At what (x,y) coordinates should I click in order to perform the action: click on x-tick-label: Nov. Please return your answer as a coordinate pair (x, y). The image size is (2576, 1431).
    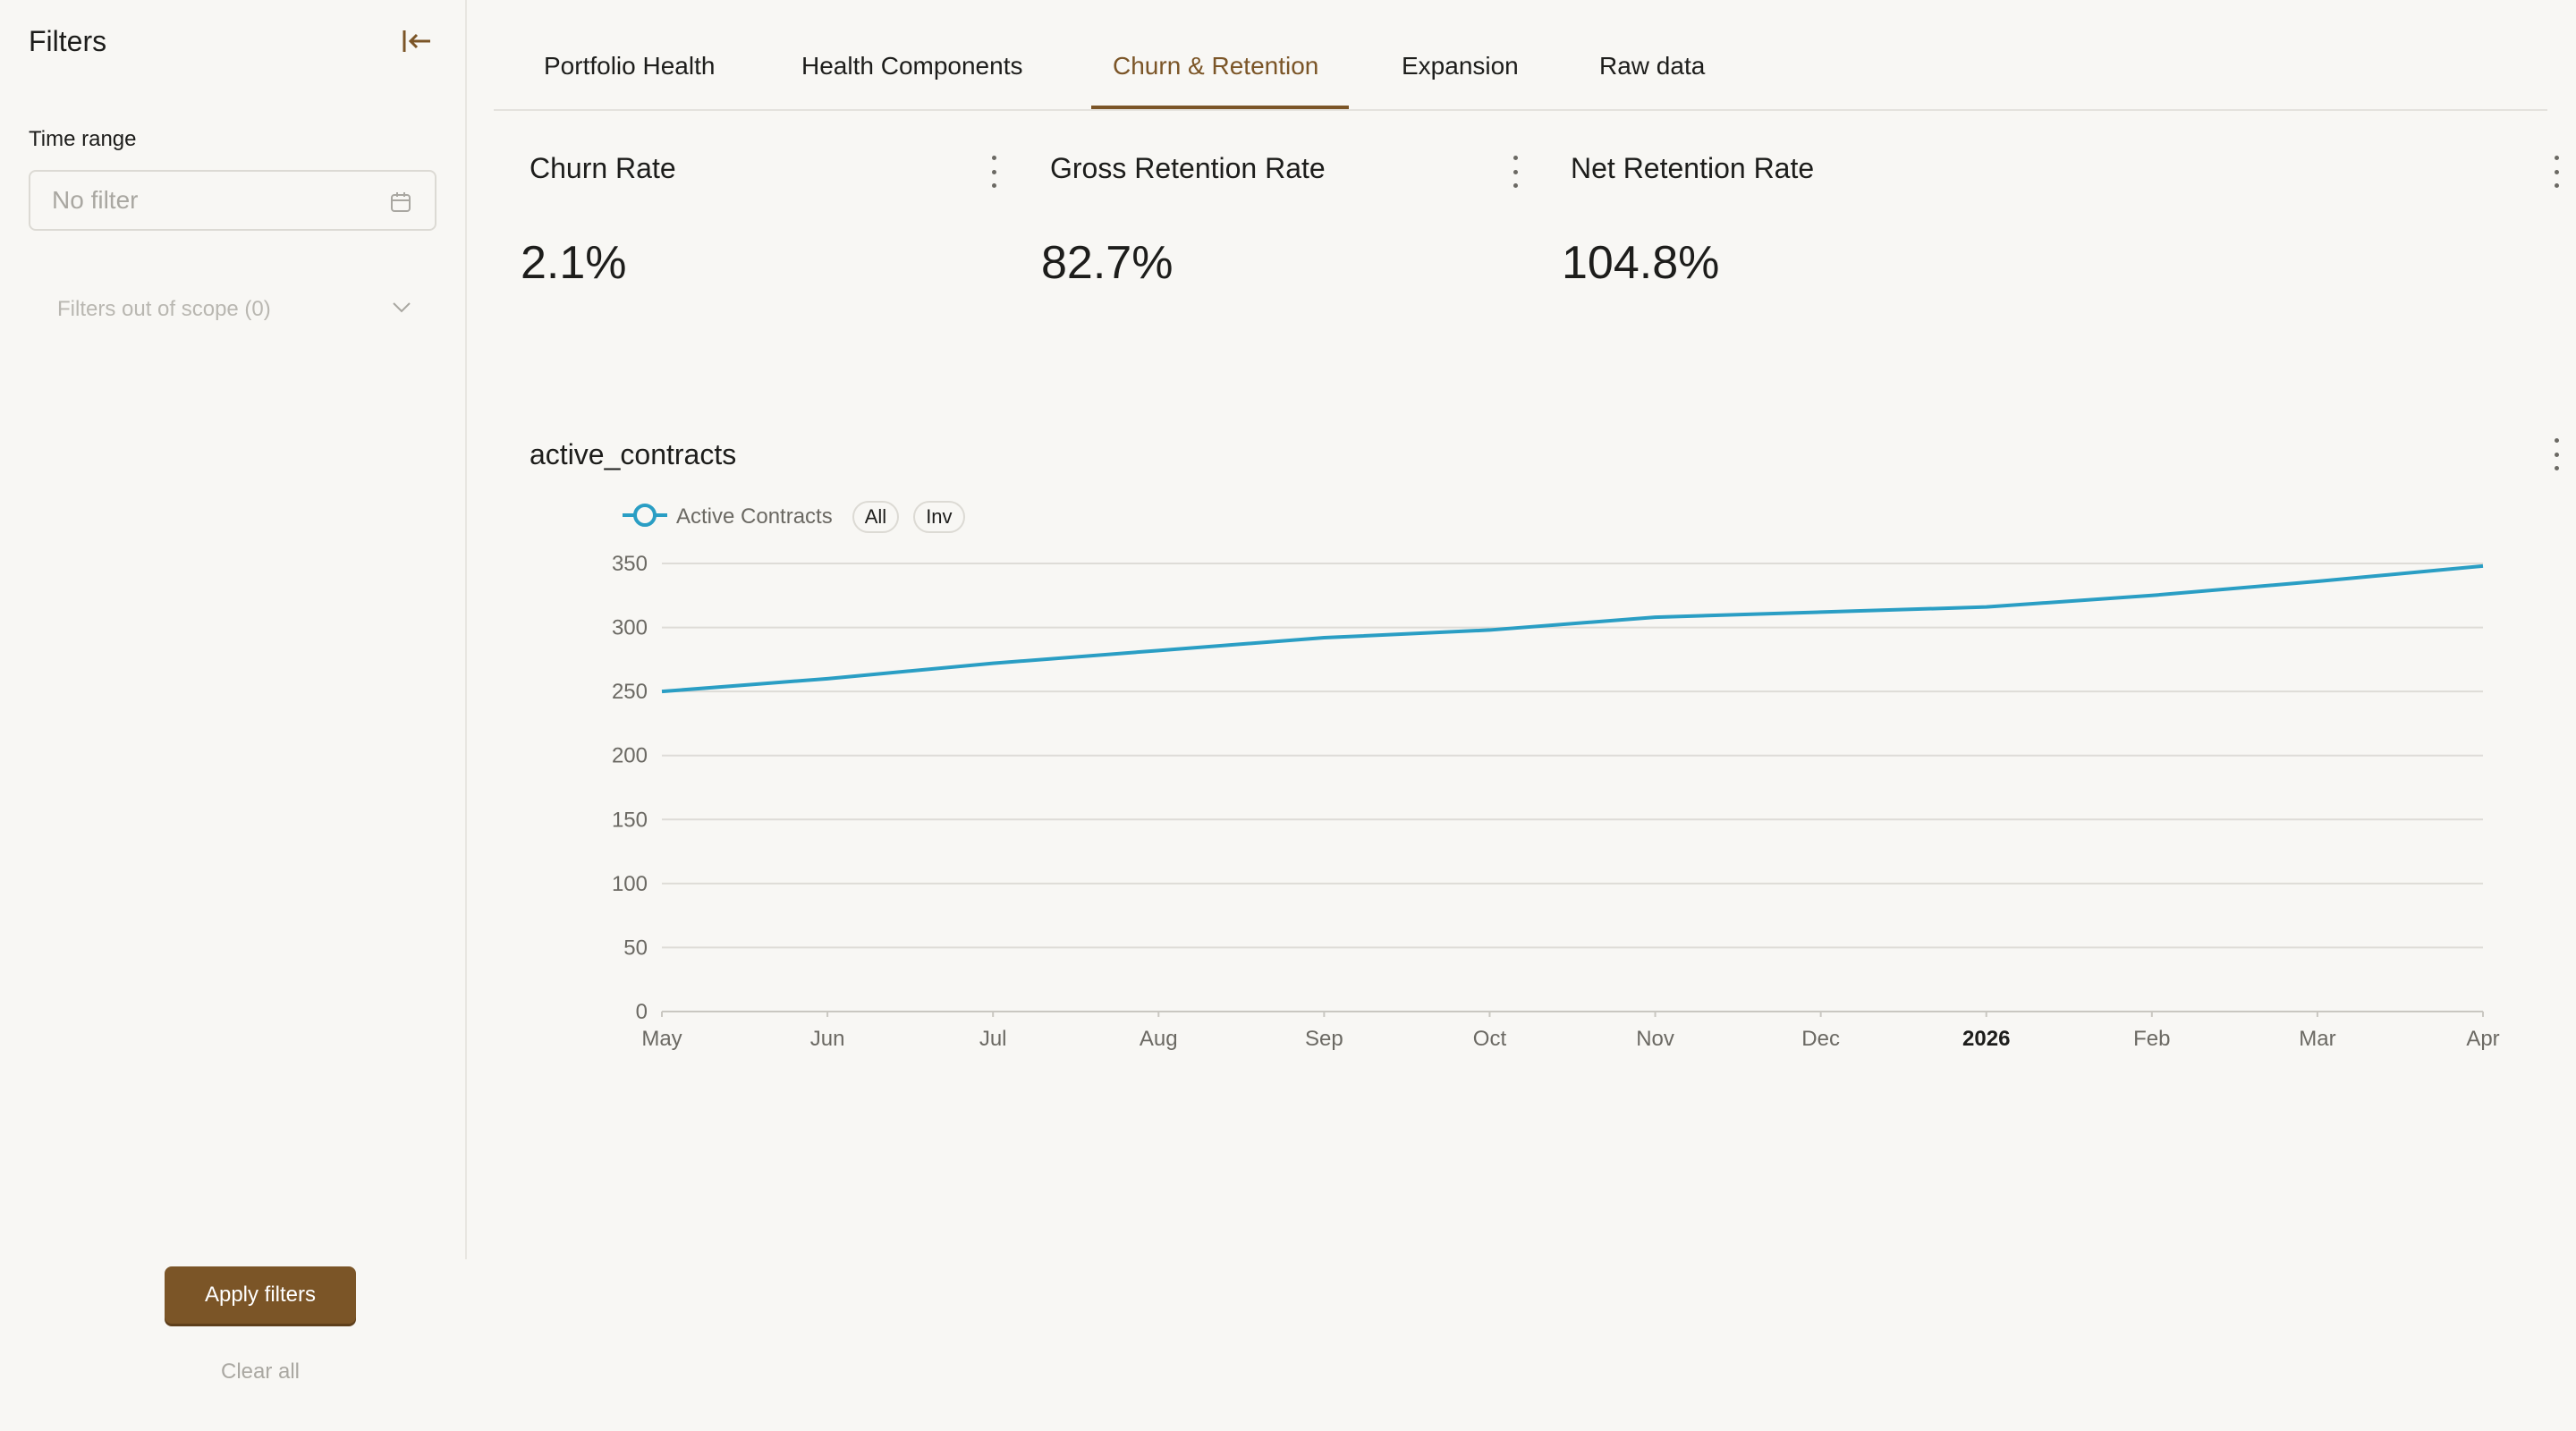
    Looking at the image, I should click on (1655, 1039).